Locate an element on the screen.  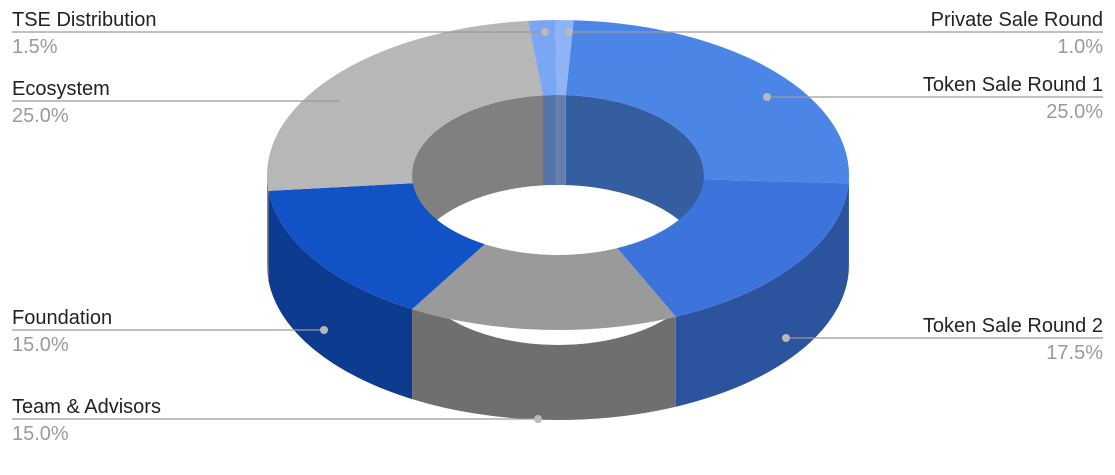
label-private-sale-round: Private Sale Round 1.0% is located at coordinates (834, 33).